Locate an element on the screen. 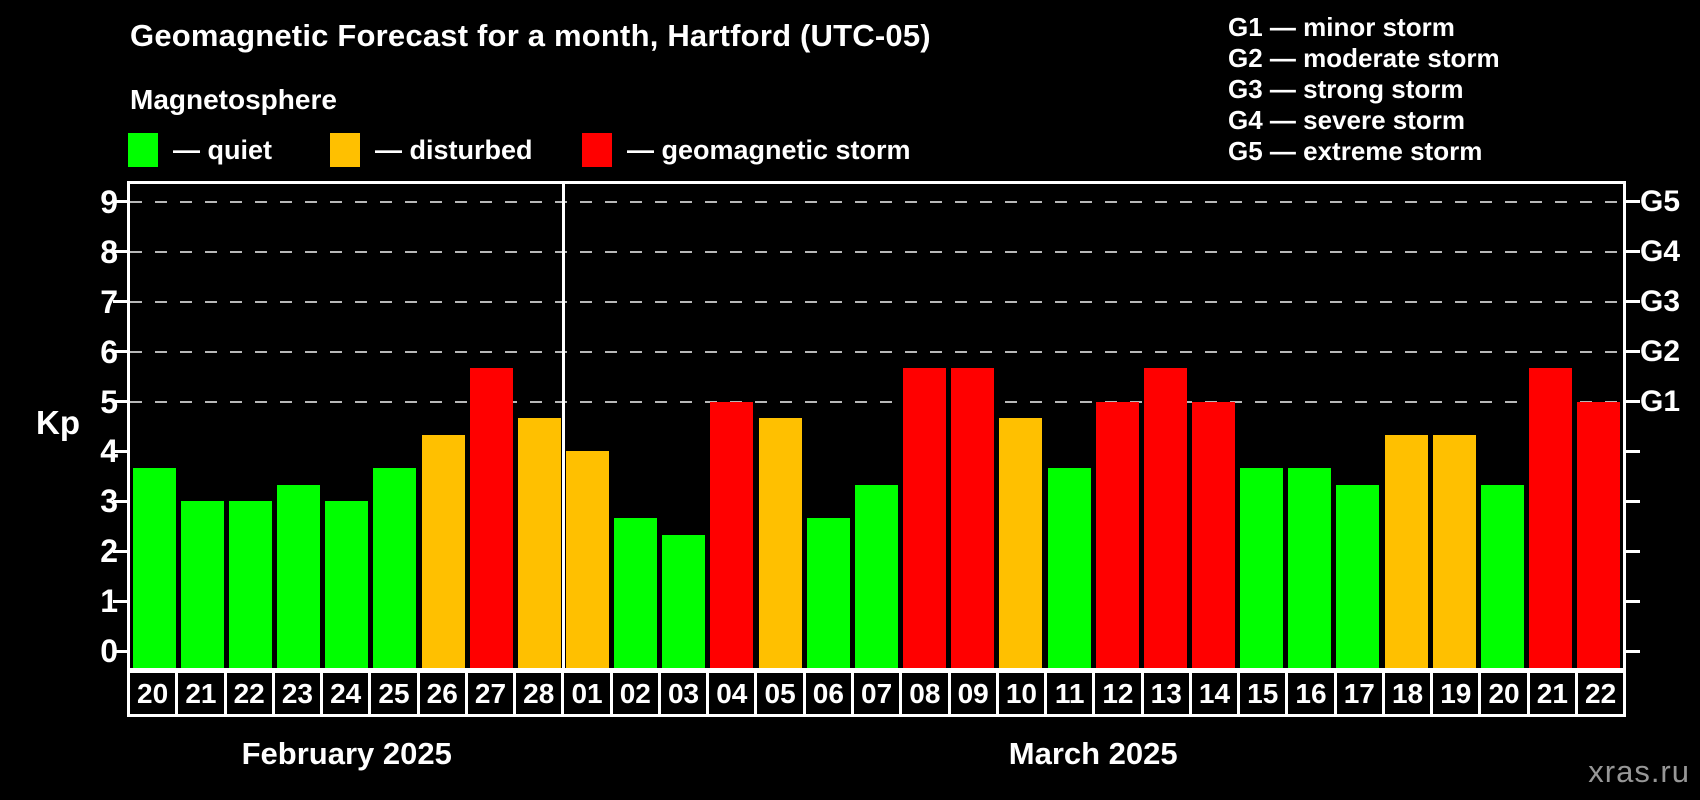 The width and height of the screenshot is (1700, 800). g3-legend-line: G3 — strong storm is located at coordinates (1346, 89).